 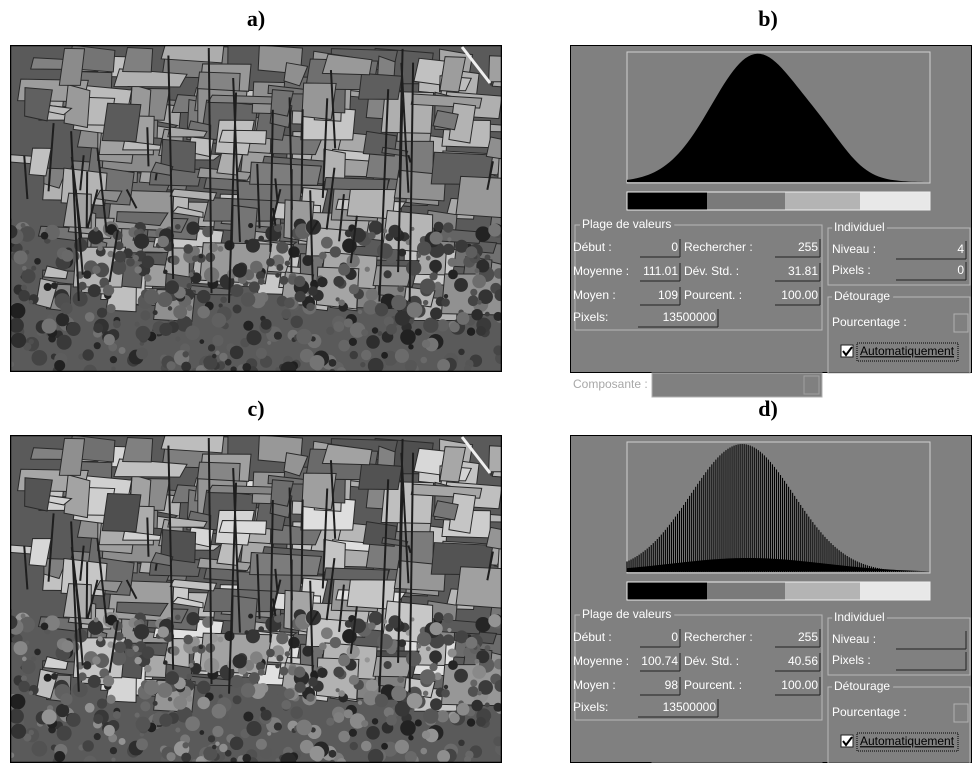 I want to click on group-title: Plage de valeurs, so click(x=626, y=614).